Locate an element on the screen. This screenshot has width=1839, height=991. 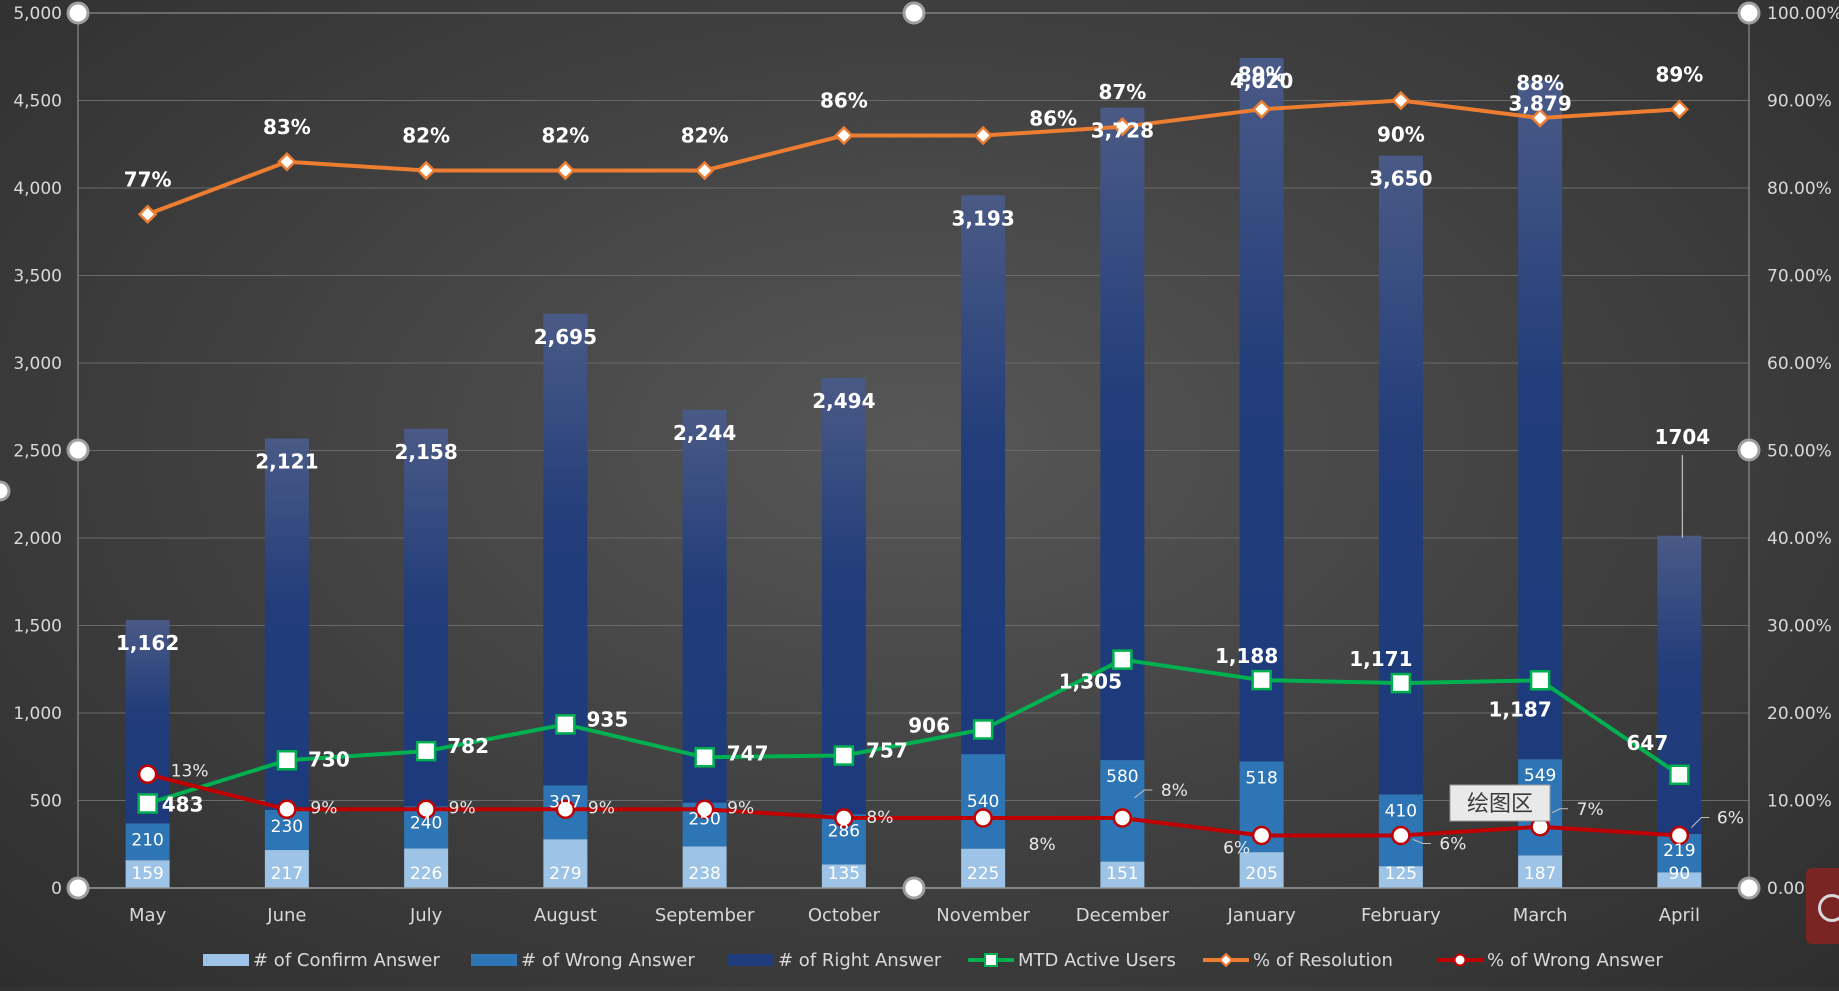
y-right-tick-label: 10.00% is located at coordinates (1799, 802).